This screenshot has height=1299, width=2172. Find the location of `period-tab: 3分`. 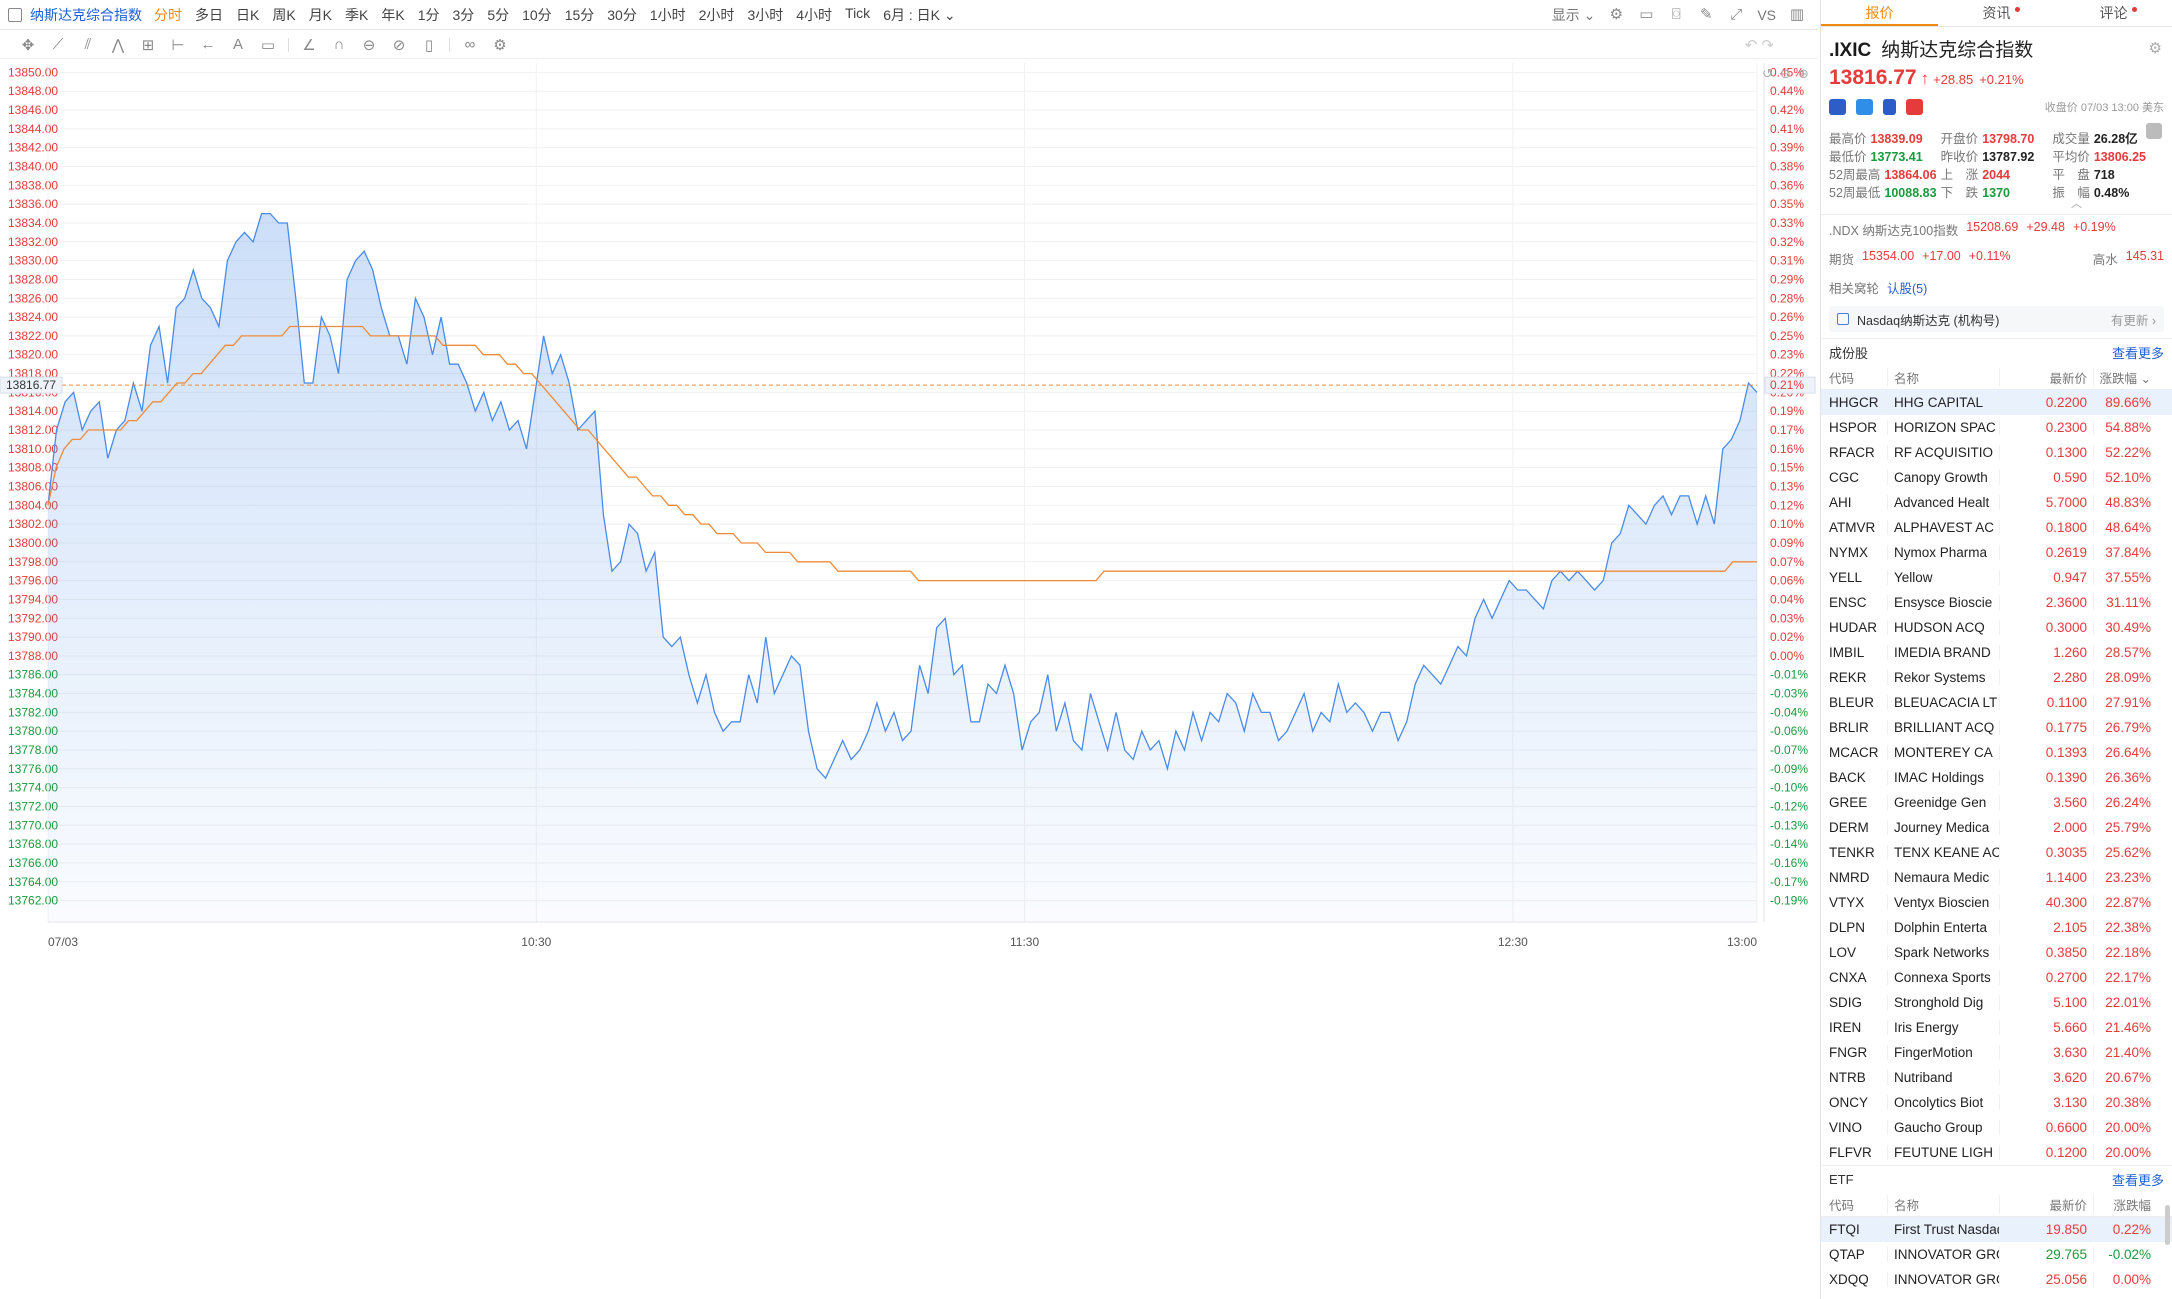

period-tab: 3分 is located at coordinates (463, 14).